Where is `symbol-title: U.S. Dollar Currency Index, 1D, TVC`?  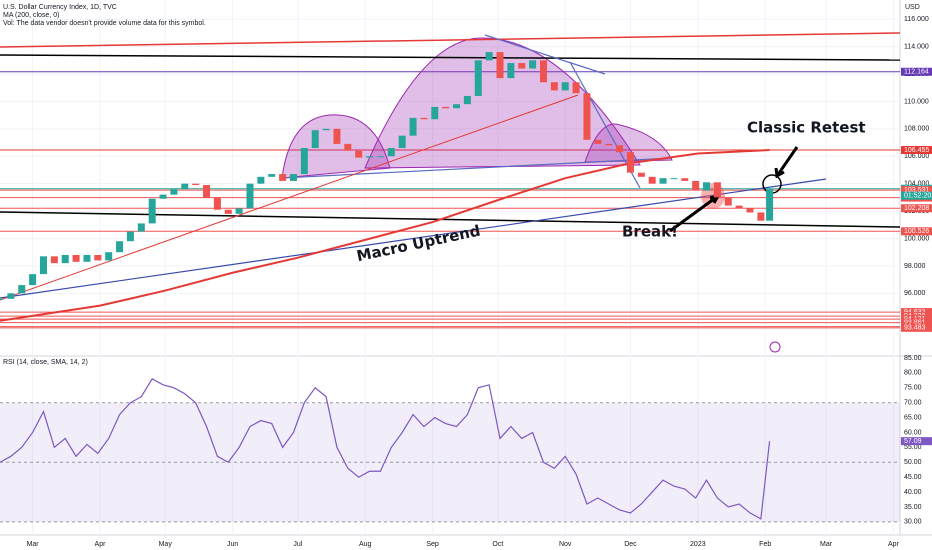 symbol-title: U.S. Dollar Currency Index, 1D, TVC is located at coordinates (60, 7).